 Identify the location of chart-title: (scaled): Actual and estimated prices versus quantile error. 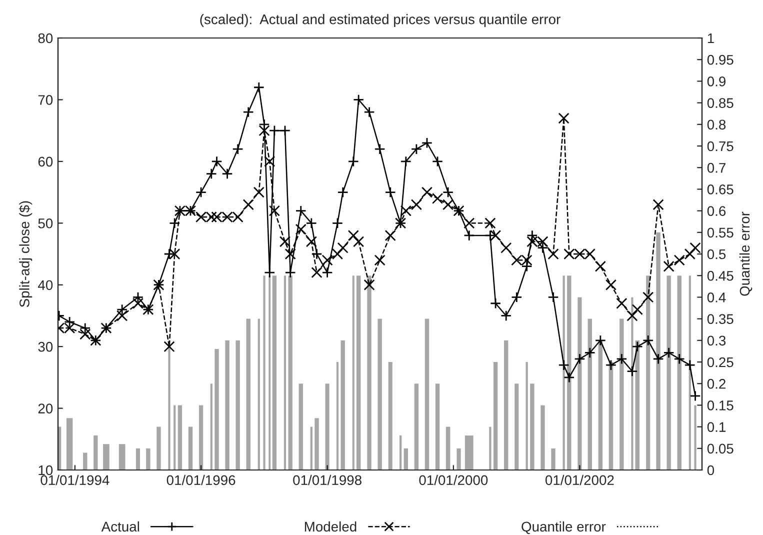
(380, 20).